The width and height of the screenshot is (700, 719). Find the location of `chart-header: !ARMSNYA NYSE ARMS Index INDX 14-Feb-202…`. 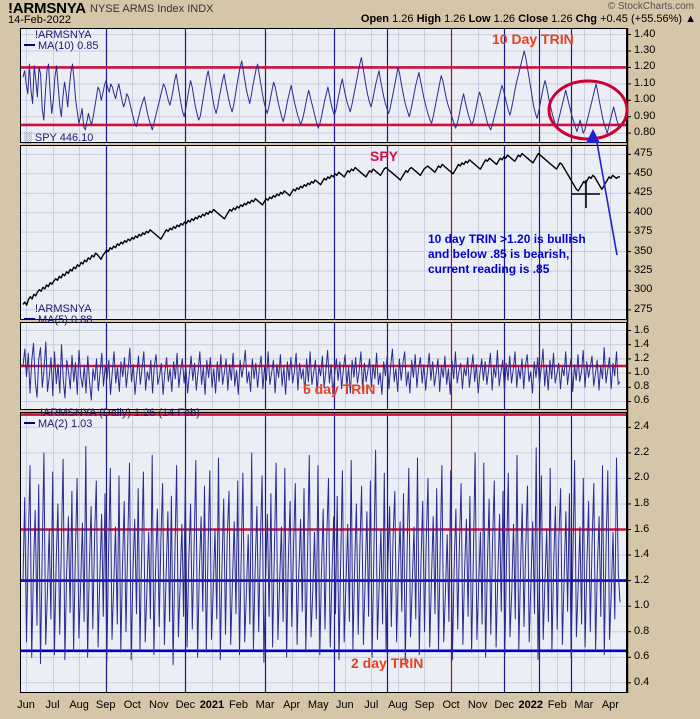

chart-header: !ARMSNYA NYSE ARMS Index INDX 14-Feb-202… is located at coordinates (350, 13).